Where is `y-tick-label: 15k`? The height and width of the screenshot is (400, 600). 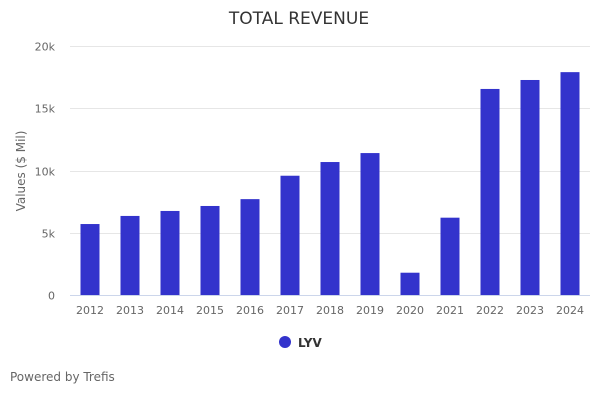 y-tick-label: 15k is located at coordinates (45, 109).